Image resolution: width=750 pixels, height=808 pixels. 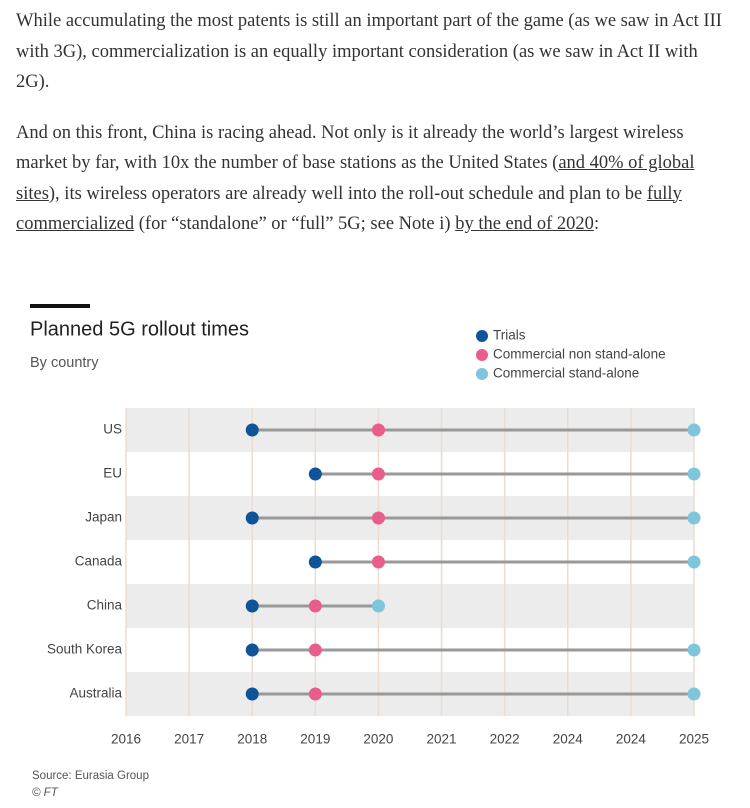 I want to click on y-category-label: Canada, so click(x=99, y=561).